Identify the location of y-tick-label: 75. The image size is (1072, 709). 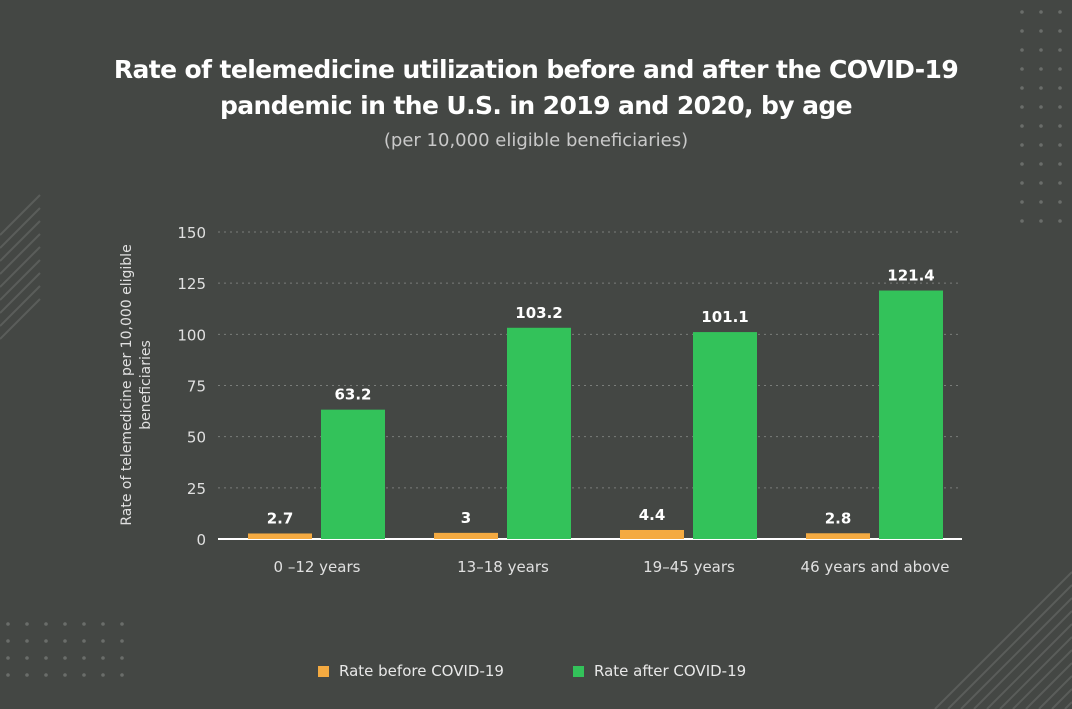
(196, 387).